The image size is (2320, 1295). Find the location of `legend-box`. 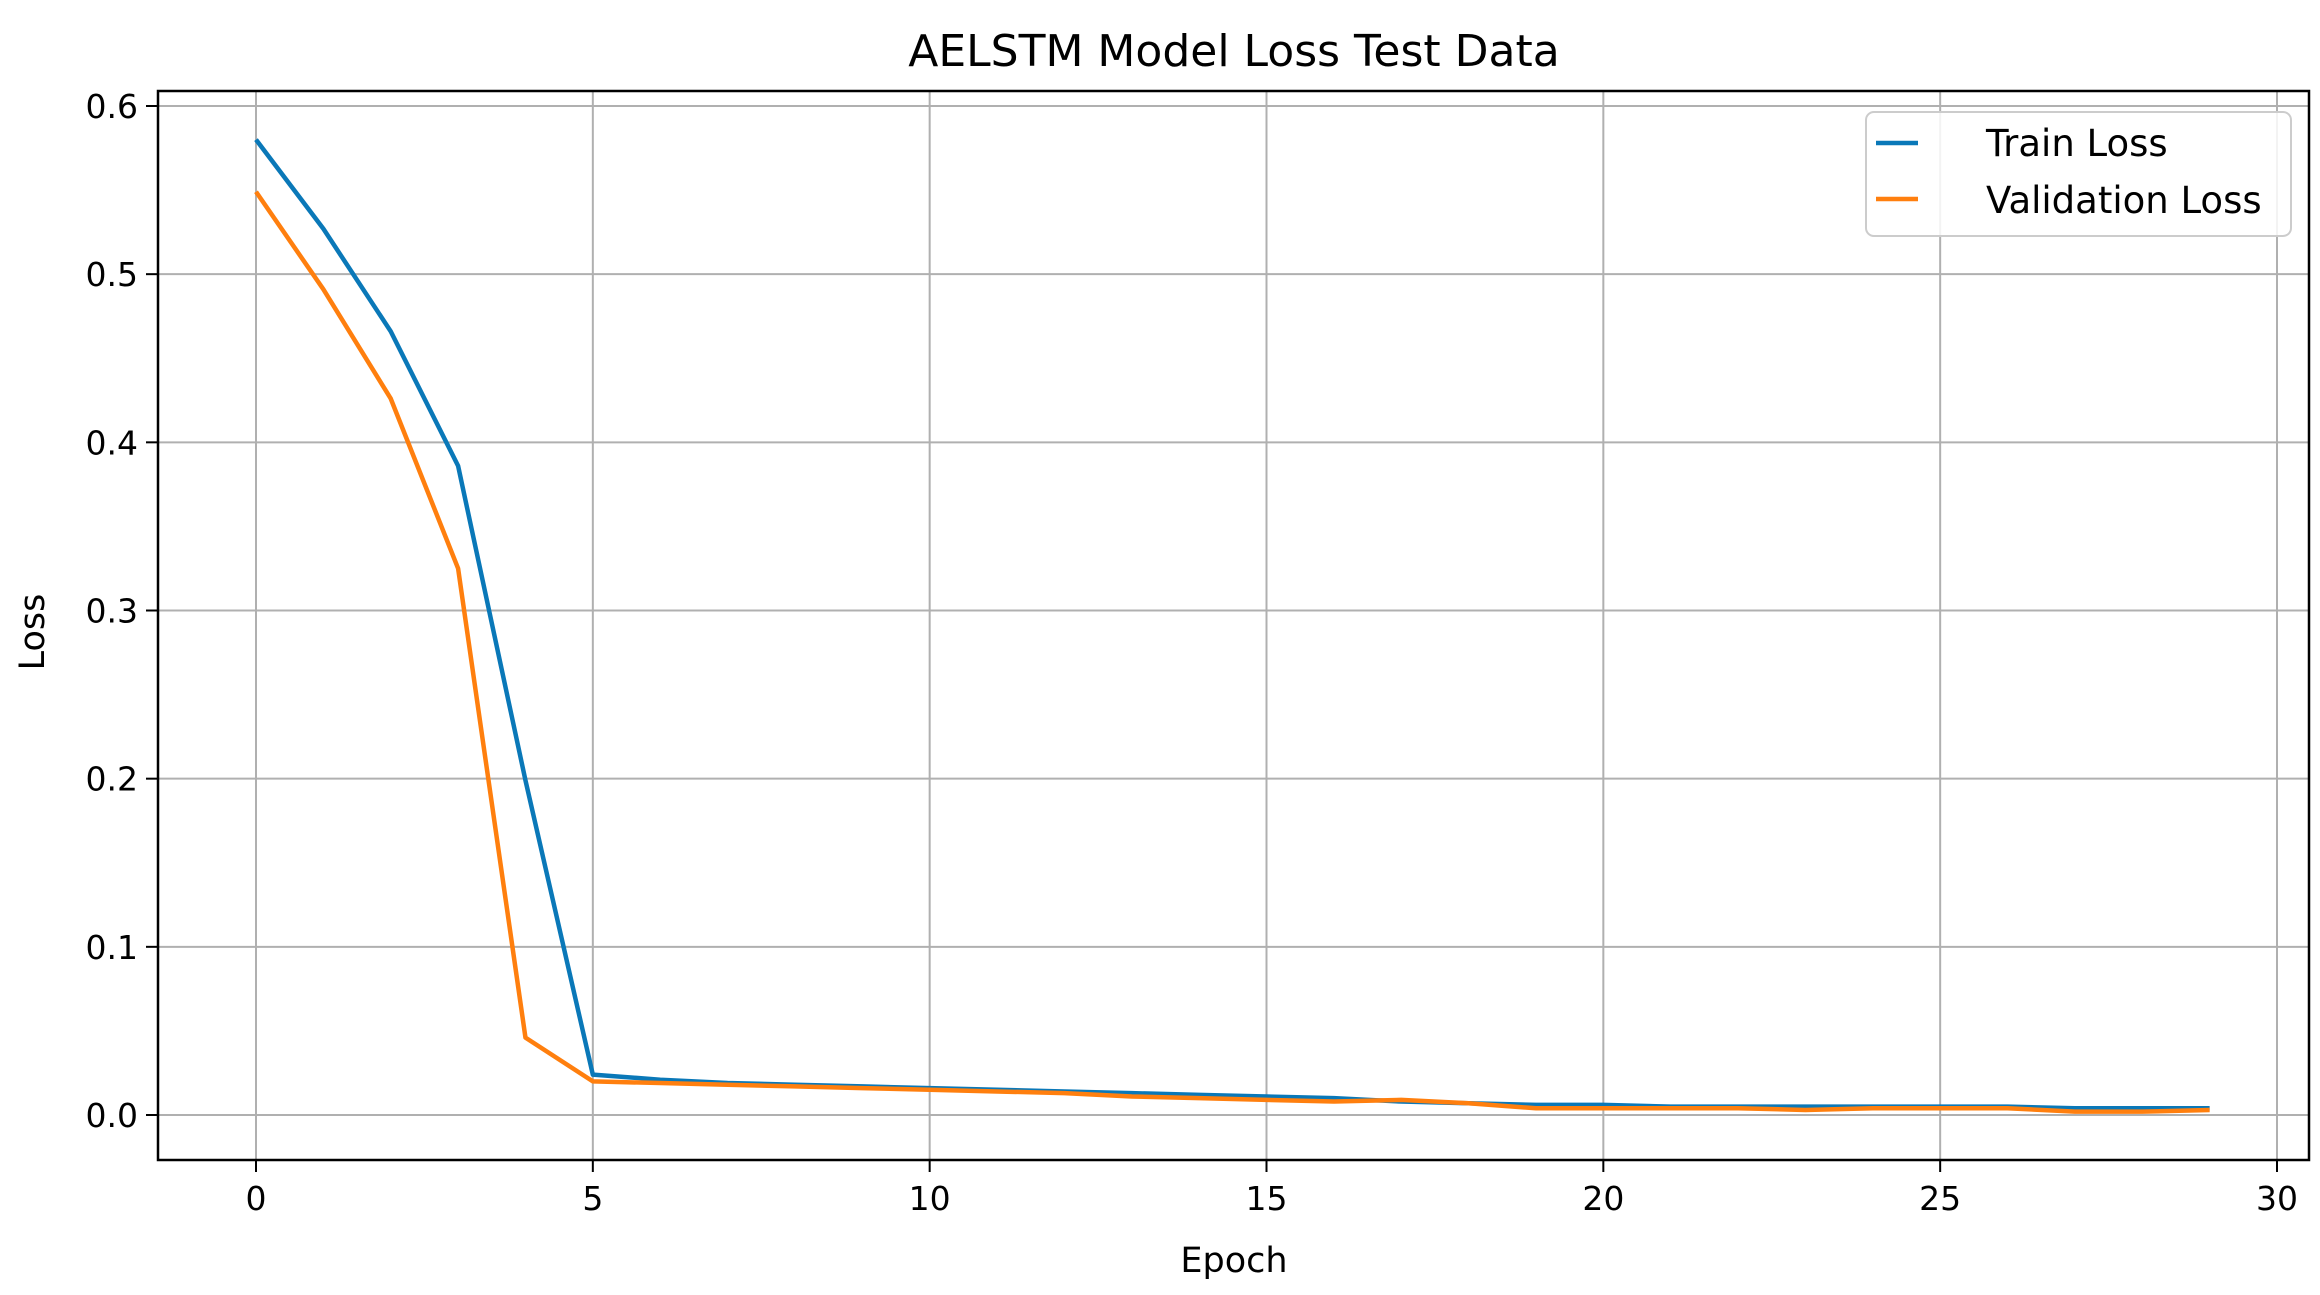

legend-box is located at coordinates (2078, 174).